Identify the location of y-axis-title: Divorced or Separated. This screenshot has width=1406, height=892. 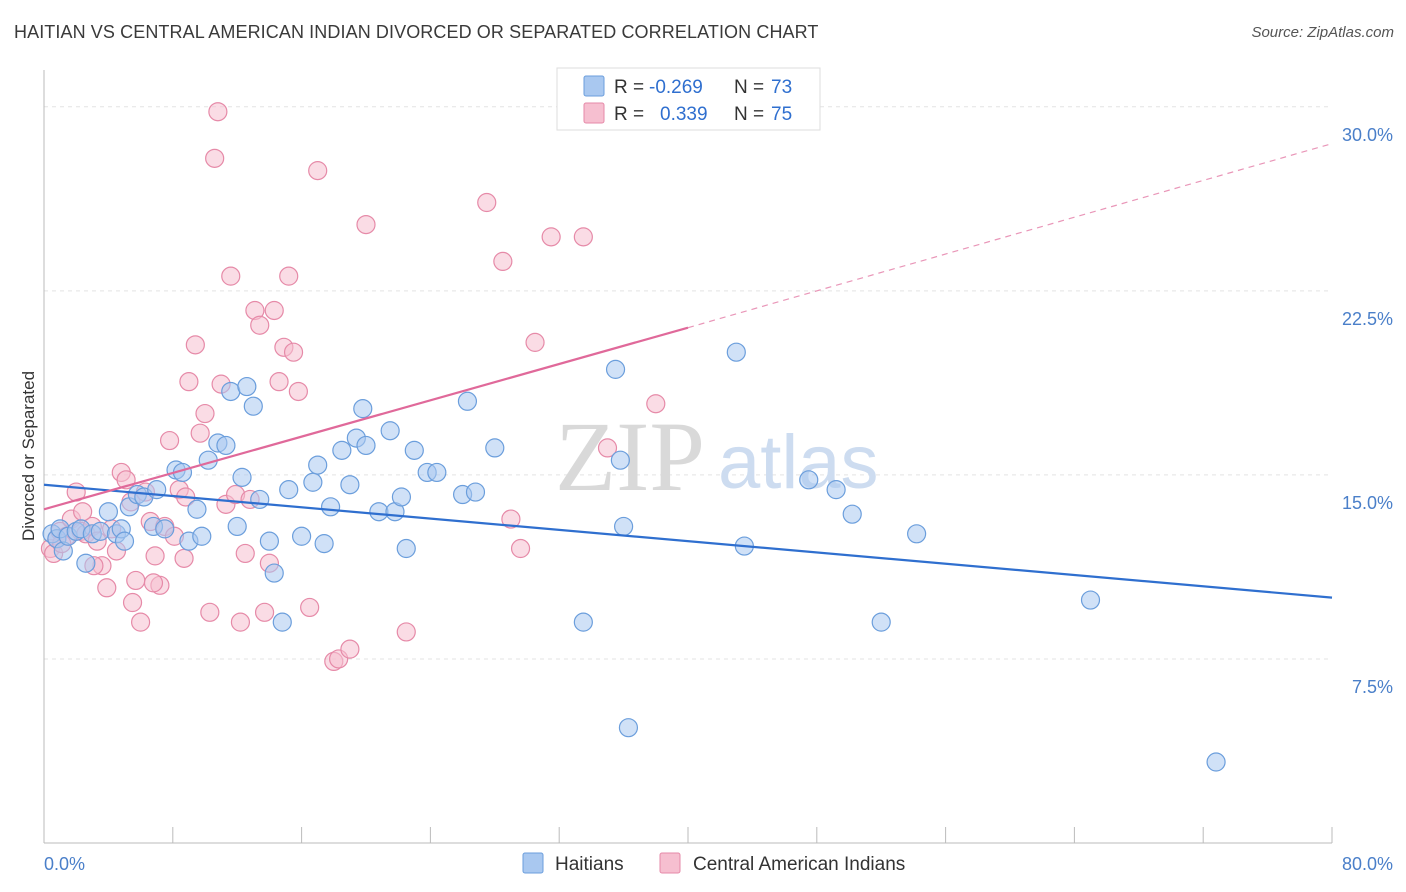
(28, 456).